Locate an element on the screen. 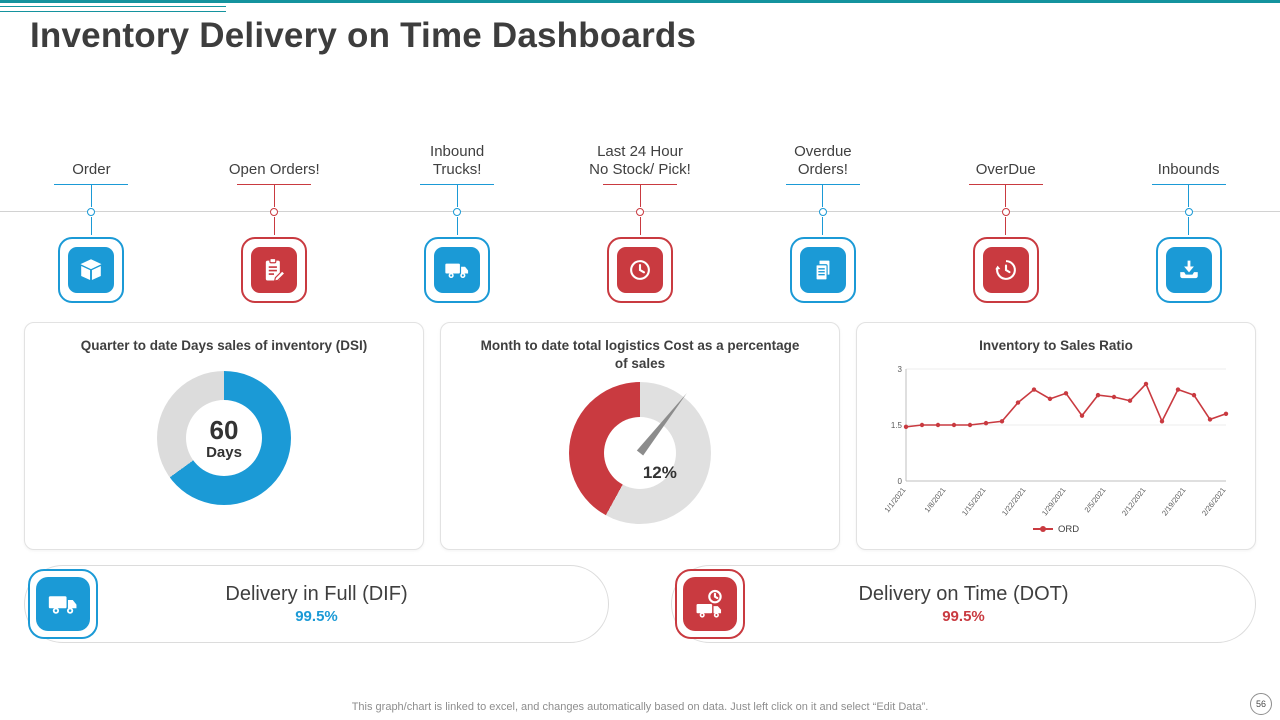 The height and width of the screenshot is (720, 1280). dot-card: Delivery on Time (DOT) 99.5% is located at coordinates (963, 604).